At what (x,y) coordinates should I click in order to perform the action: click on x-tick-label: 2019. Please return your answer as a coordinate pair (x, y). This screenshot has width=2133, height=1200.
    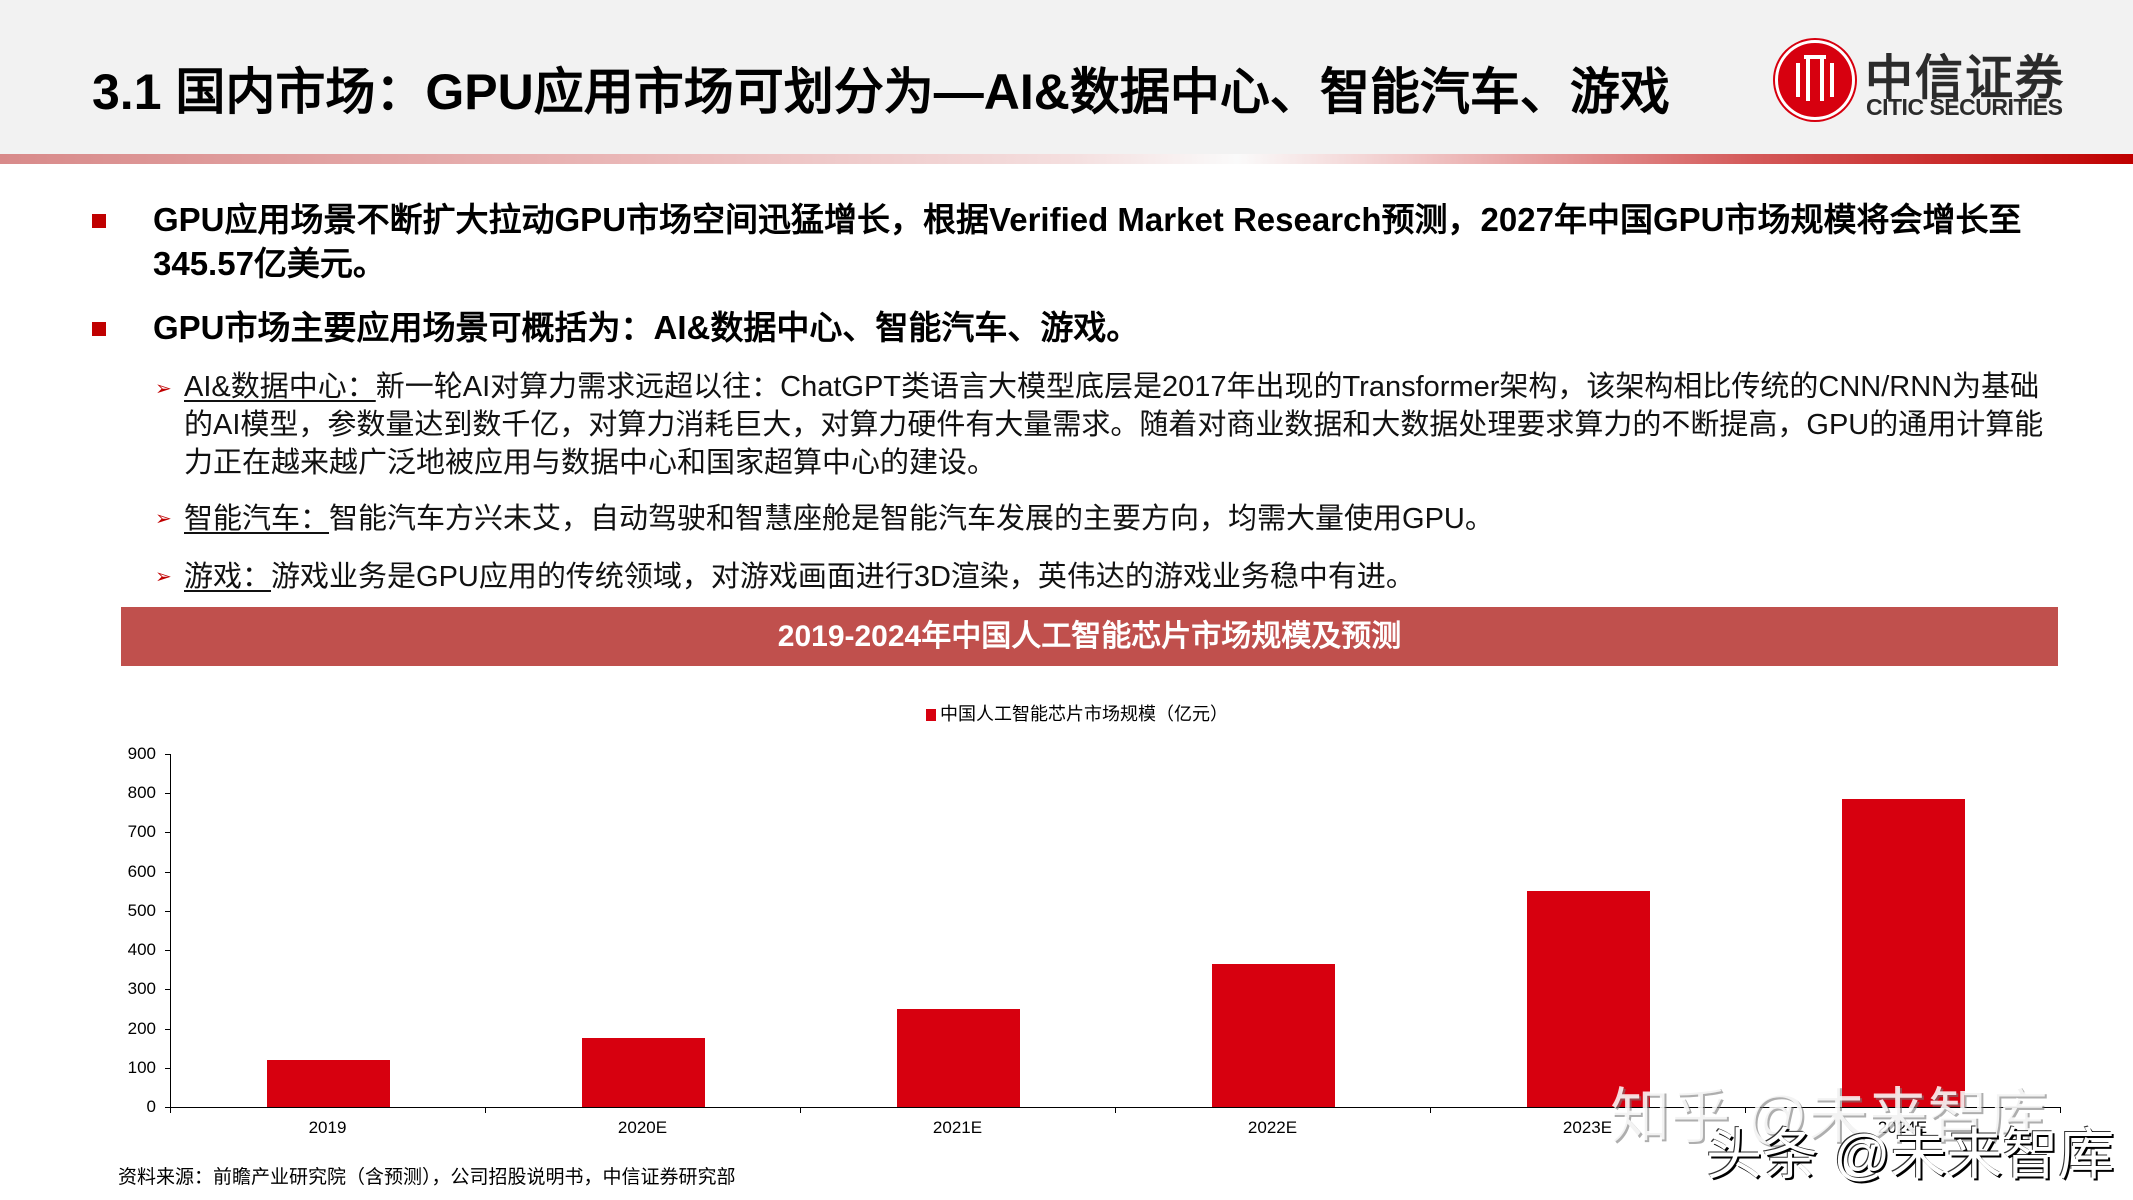
    Looking at the image, I should click on (327, 1127).